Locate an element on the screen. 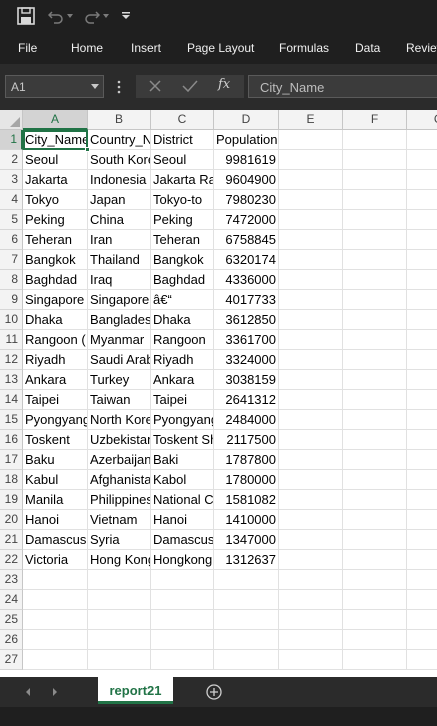 This screenshot has width=437, height=726. sheet-tab-report21: report21 is located at coordinates (135, 690).